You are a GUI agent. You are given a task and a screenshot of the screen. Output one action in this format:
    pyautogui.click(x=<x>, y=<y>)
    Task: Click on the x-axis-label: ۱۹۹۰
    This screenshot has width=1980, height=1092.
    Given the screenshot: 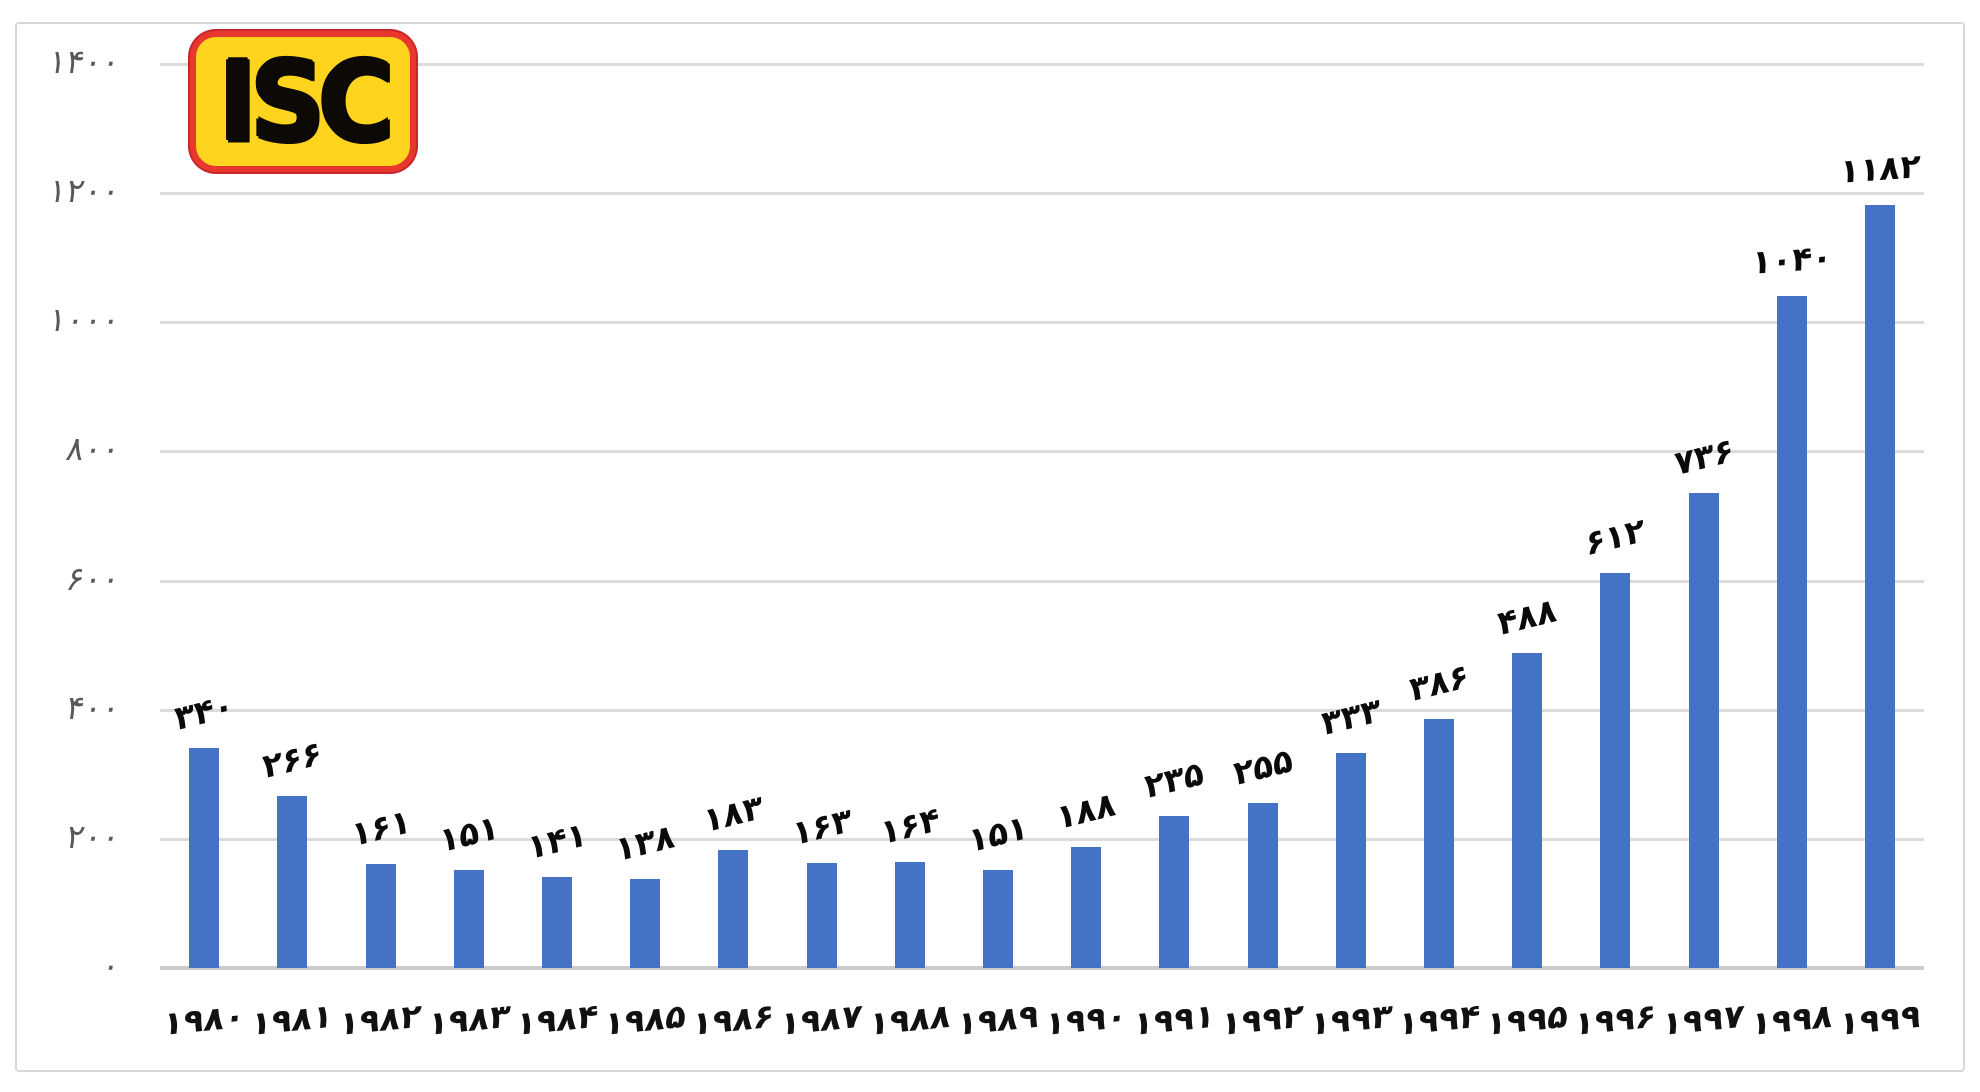 What is the action you would take?
    pyautogui.click(x=1086, y=1019)
    